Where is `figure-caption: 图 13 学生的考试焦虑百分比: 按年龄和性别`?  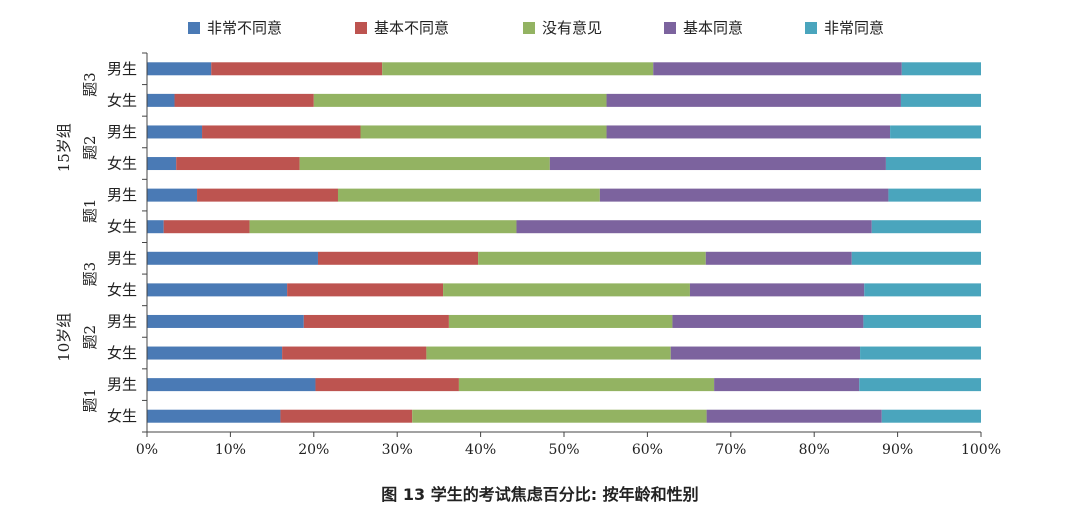 figure-caption: 图 13 学生的考试焦虑百分比: 按年龄和性别 is located at coordinates (540, 494).